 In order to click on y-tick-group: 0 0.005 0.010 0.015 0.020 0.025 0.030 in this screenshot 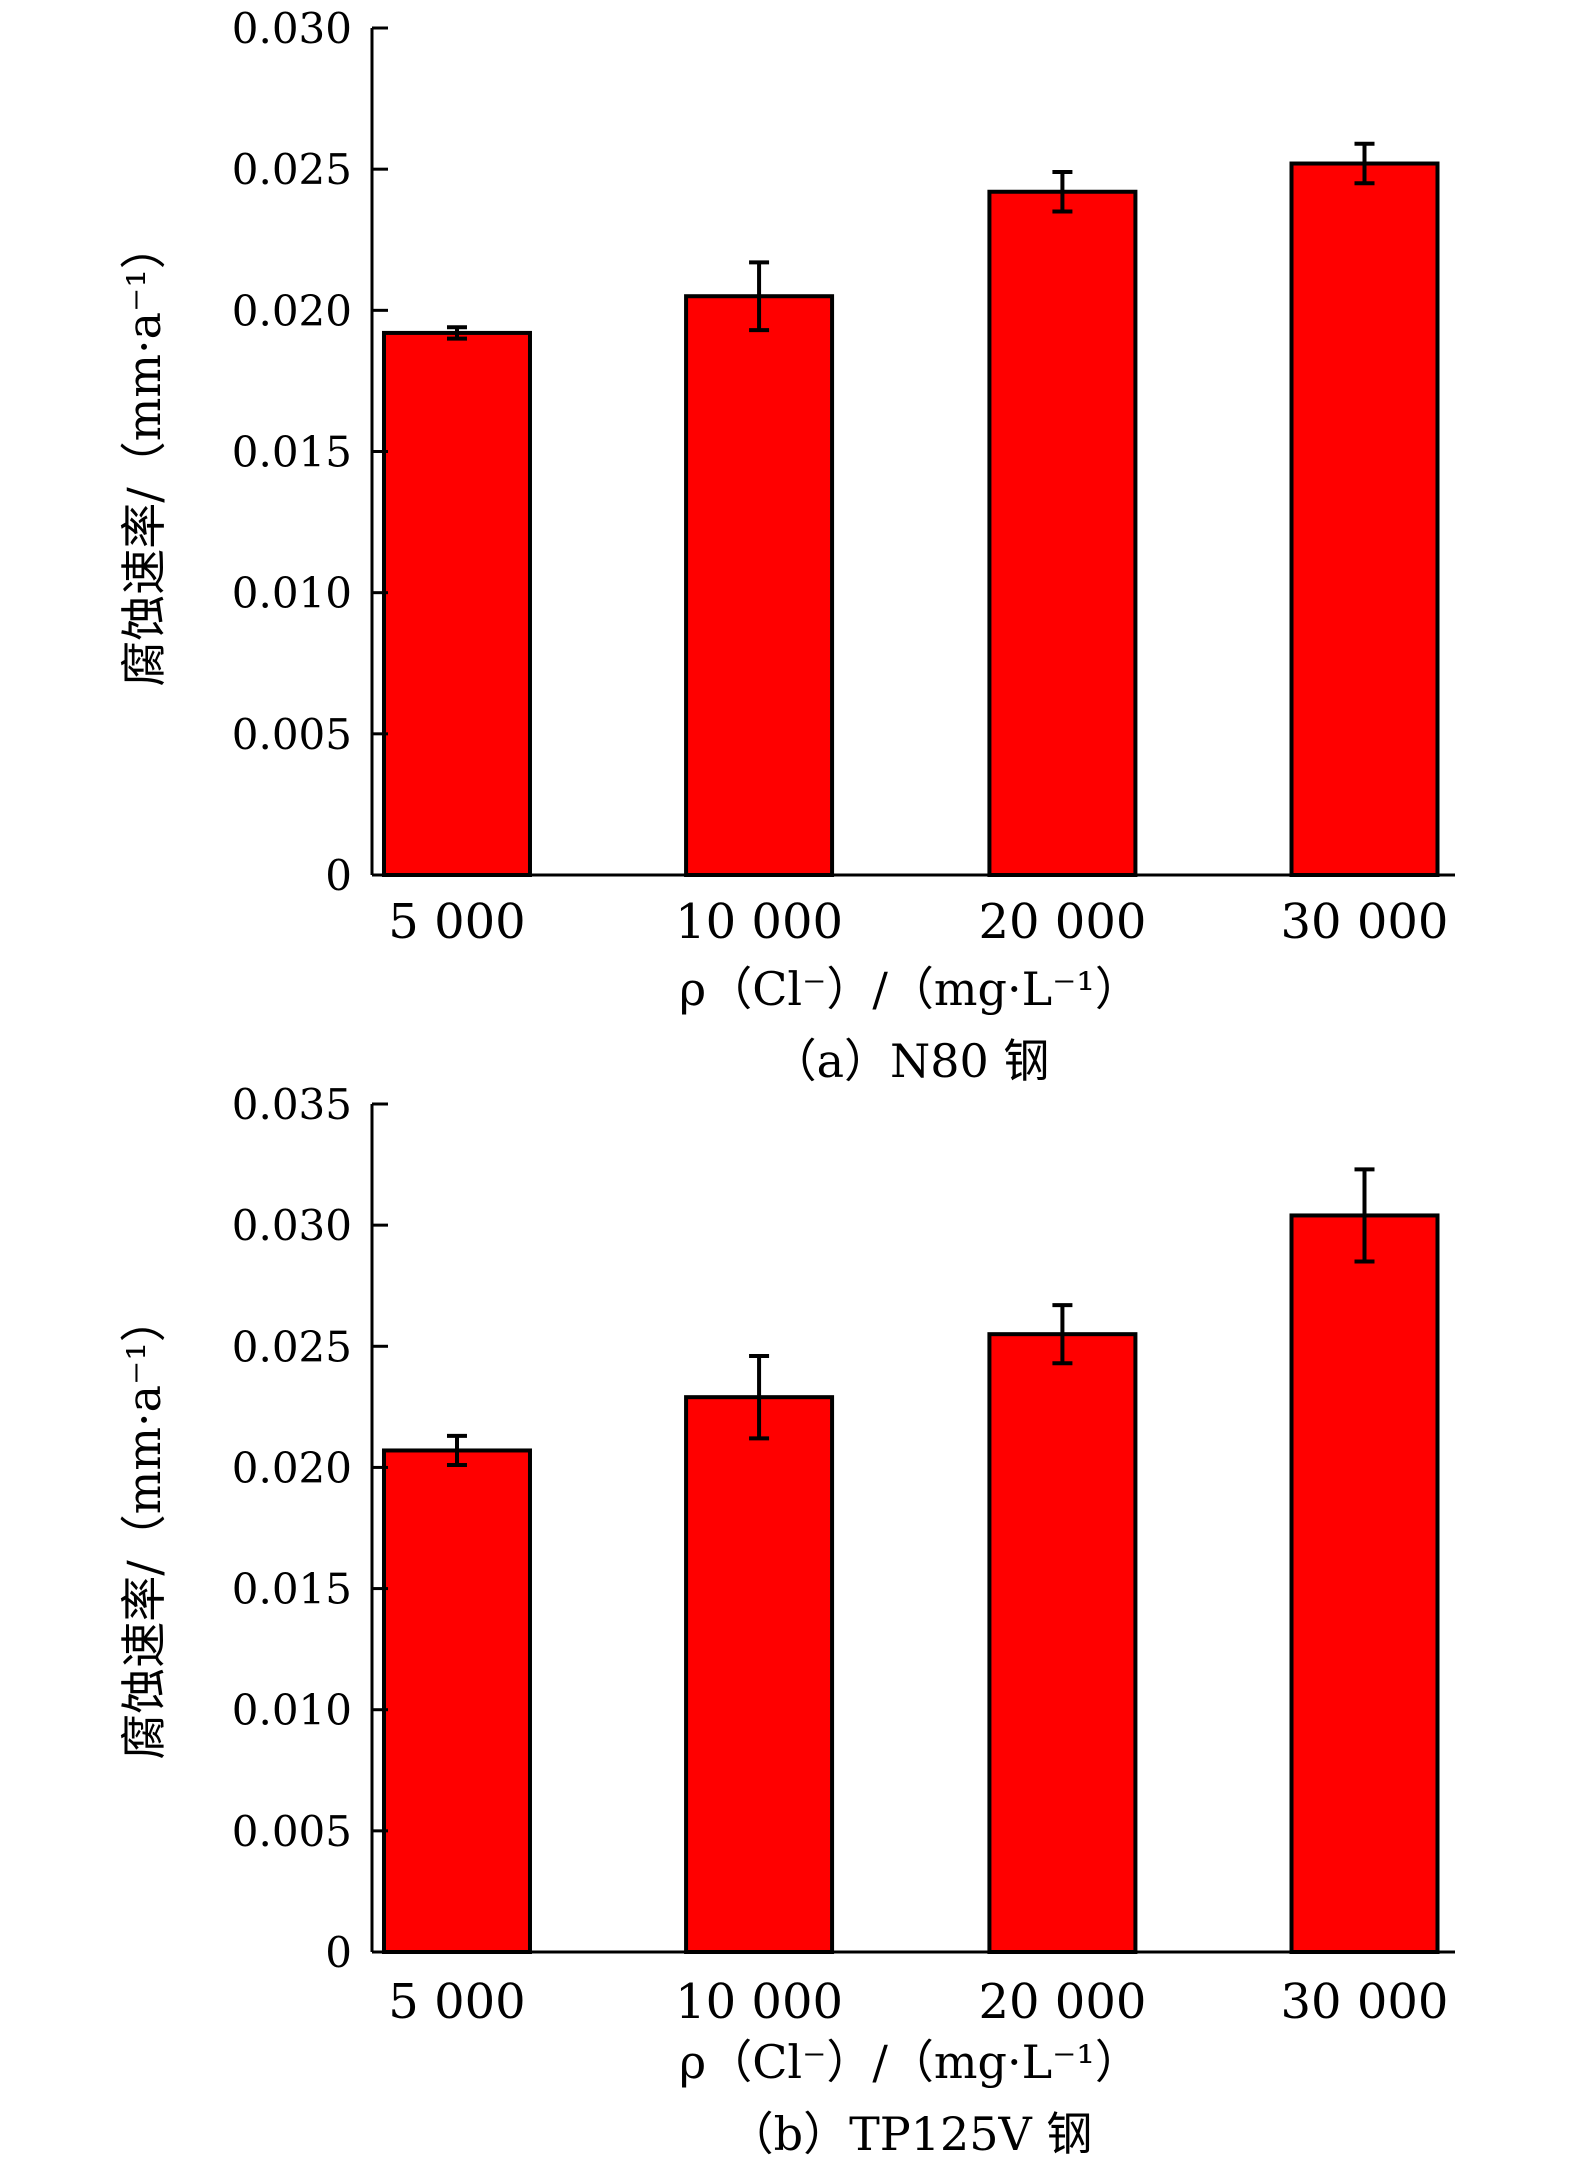, I will do `click(310, 452)`.